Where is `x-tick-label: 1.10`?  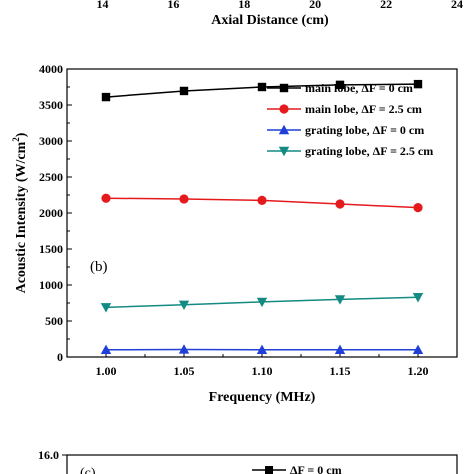 x-tick-label: 1.10 is located at coordinates (262, 371).